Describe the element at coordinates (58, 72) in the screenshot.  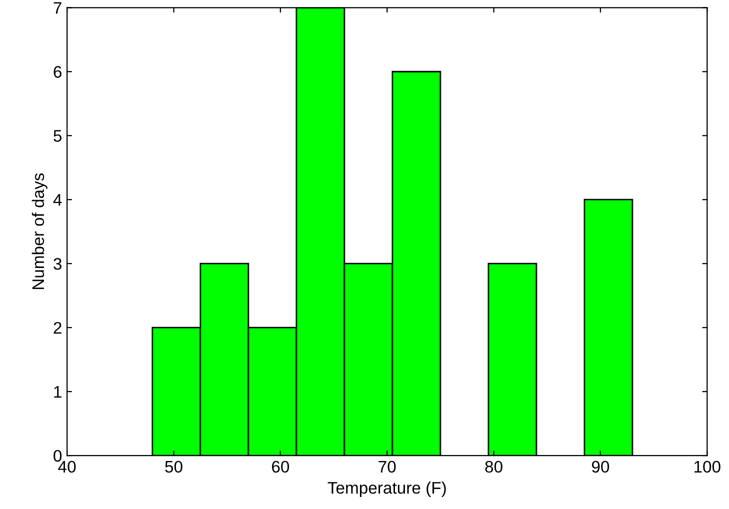
I see `y-tick-label: 6` at that location.